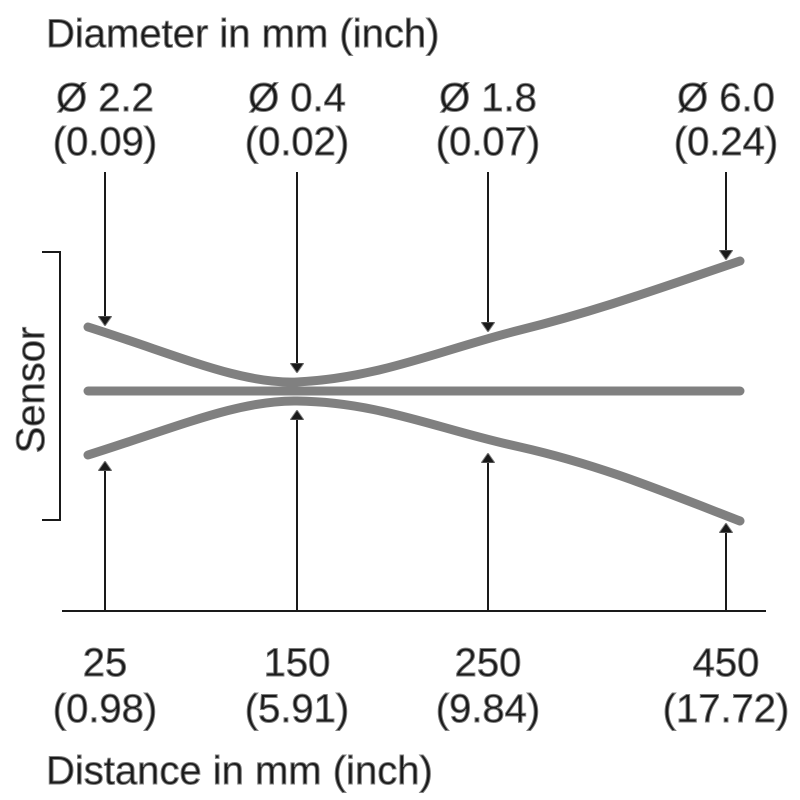 The width and height of the screenshot is (800, 800). Describe the element at coordinates (488, 142) in the screenshot. I see `diameter-inch-label: (0.07)` at that location.